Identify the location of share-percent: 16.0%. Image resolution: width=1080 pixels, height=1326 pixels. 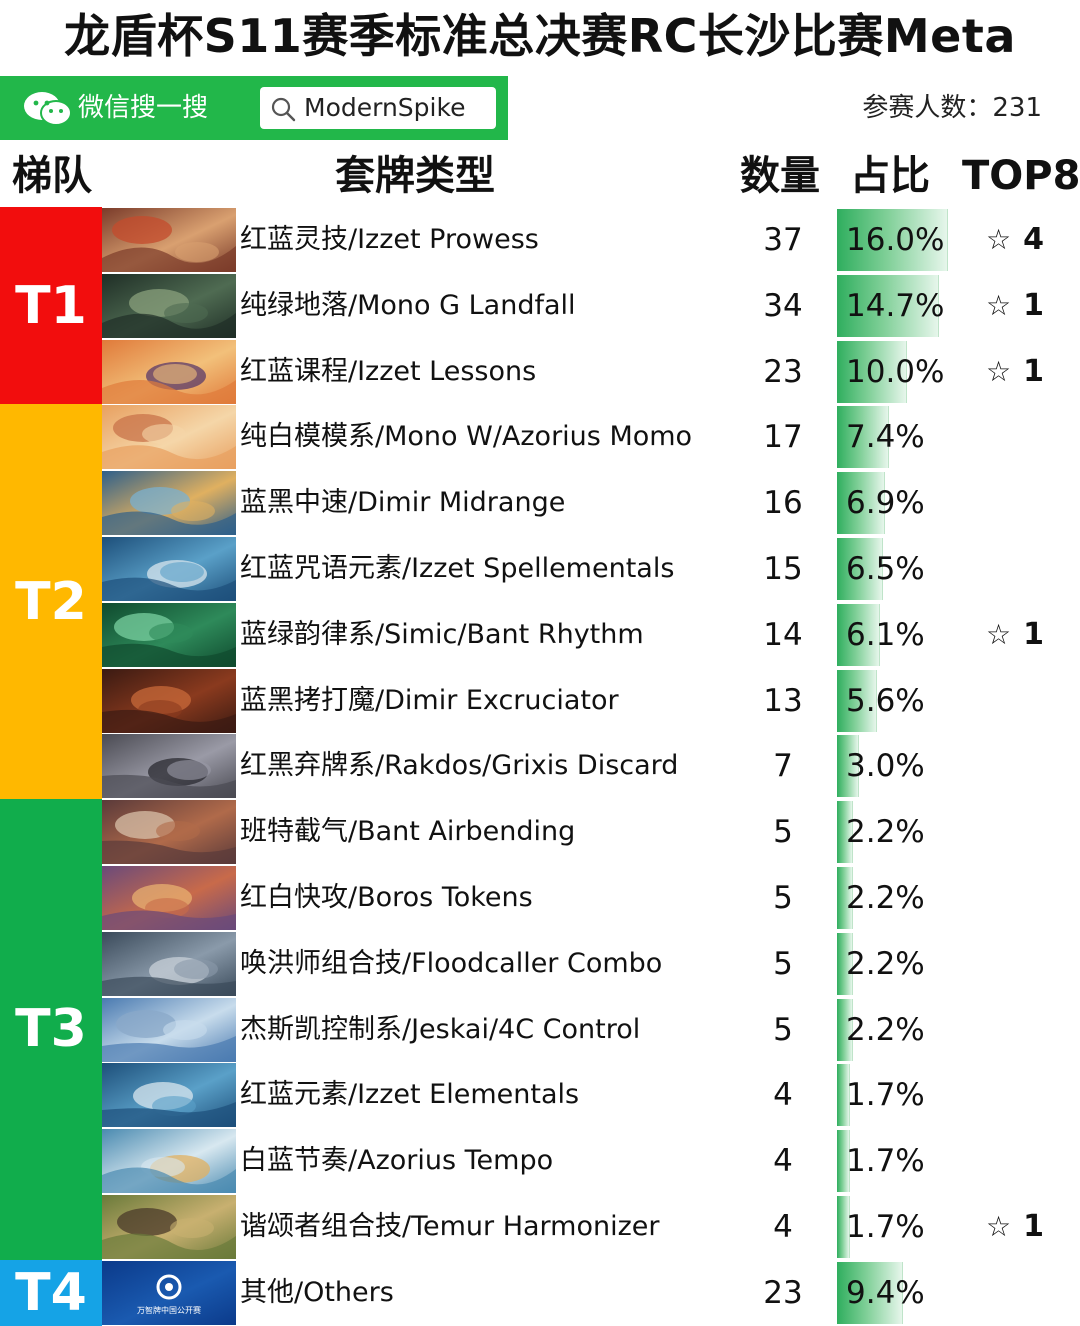
(895, 240).